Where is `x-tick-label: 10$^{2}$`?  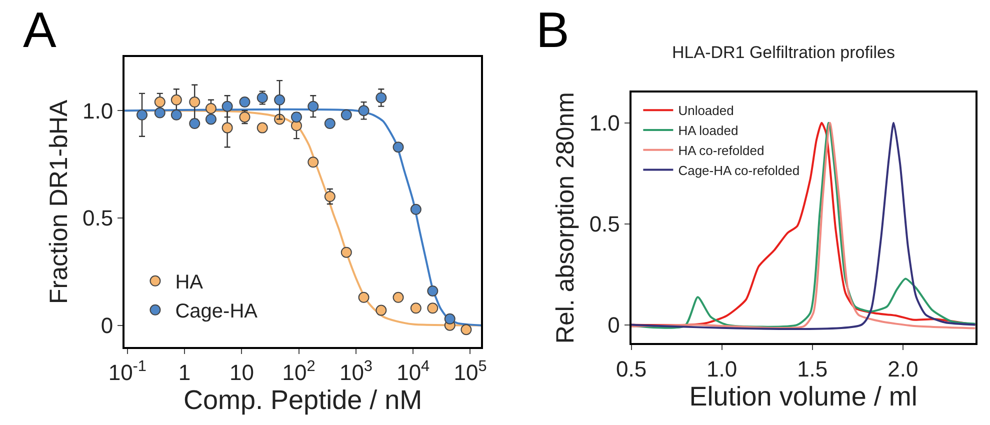 x-tick-label: 10$^{2}$ is located at coordinates (299, 372).